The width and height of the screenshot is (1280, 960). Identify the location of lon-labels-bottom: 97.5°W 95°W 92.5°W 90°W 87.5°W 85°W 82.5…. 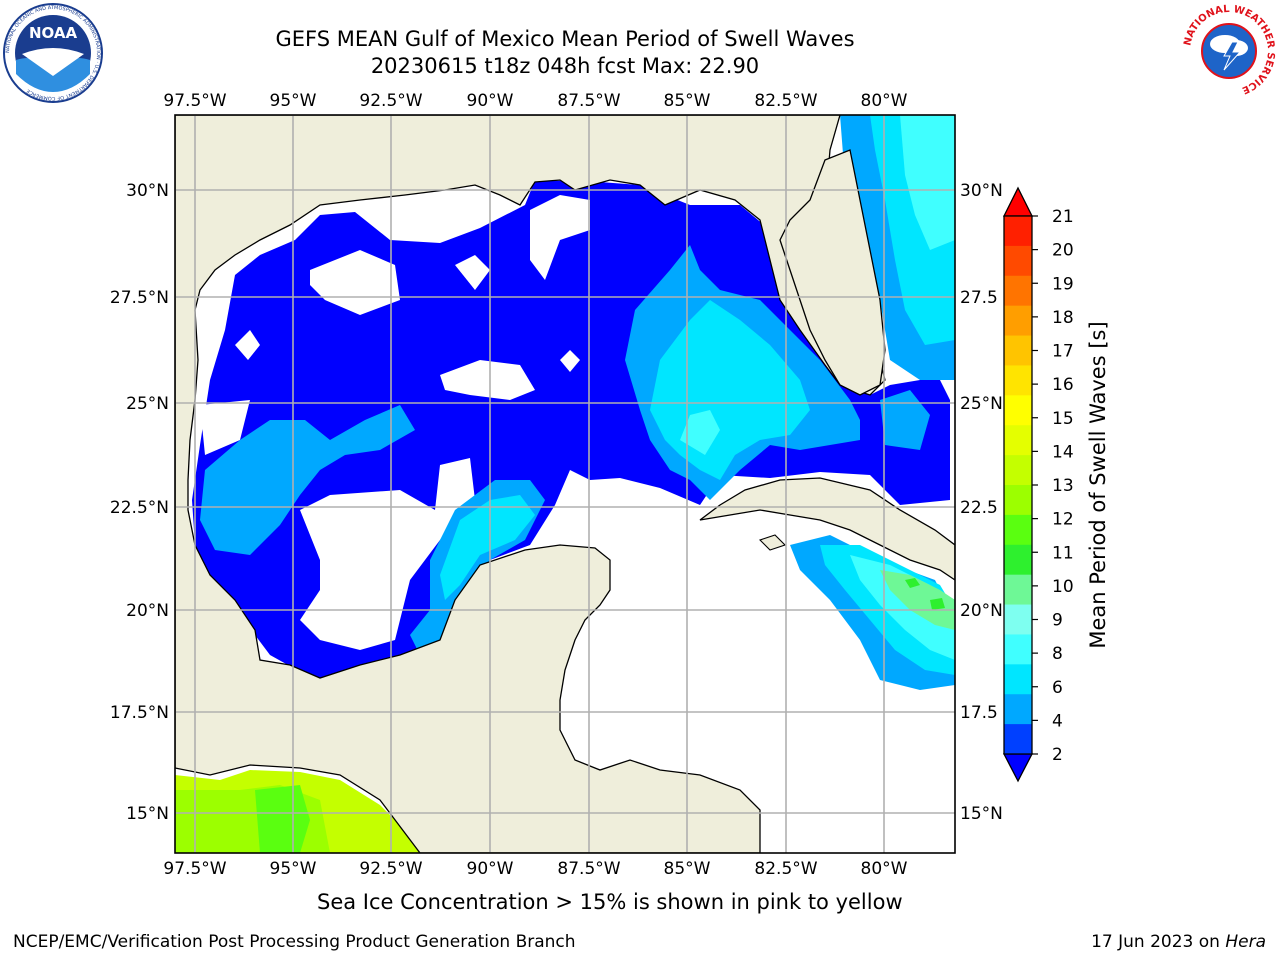
(535, 869).